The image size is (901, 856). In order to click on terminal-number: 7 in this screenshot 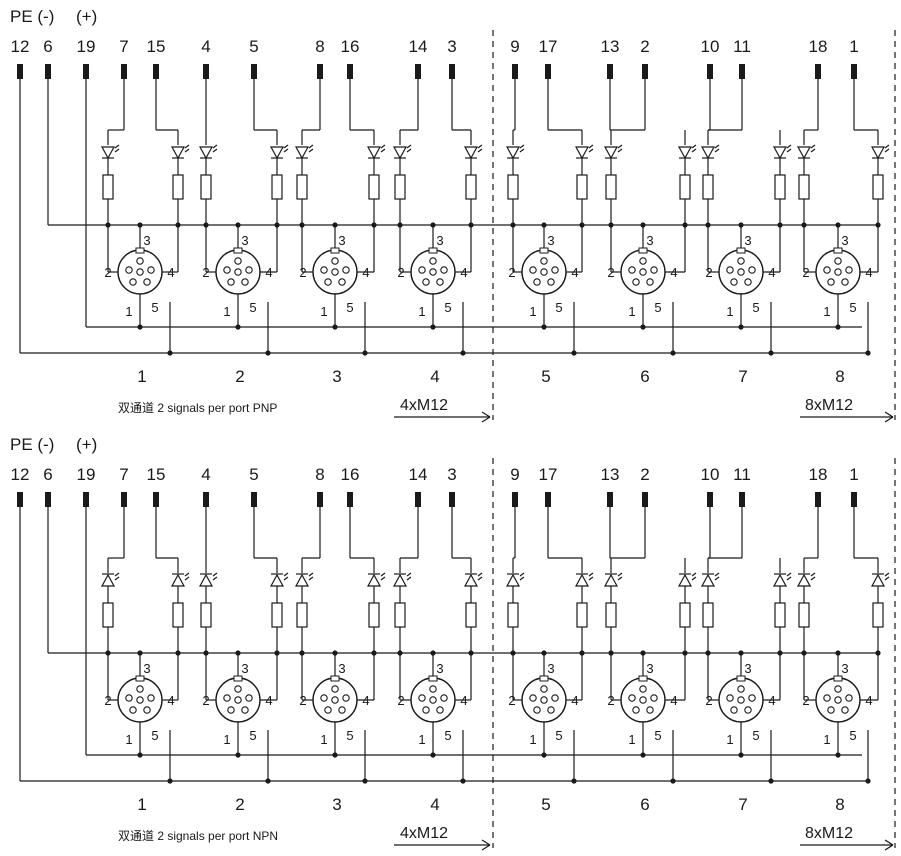, I will do `click(123, 474)`.